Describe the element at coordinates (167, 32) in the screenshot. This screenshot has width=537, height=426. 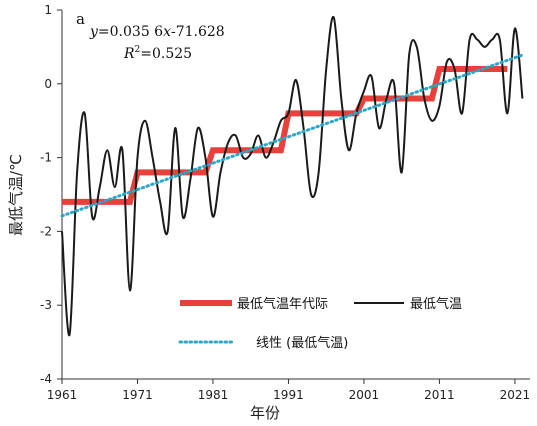
I see `equation-x: x` at that location.